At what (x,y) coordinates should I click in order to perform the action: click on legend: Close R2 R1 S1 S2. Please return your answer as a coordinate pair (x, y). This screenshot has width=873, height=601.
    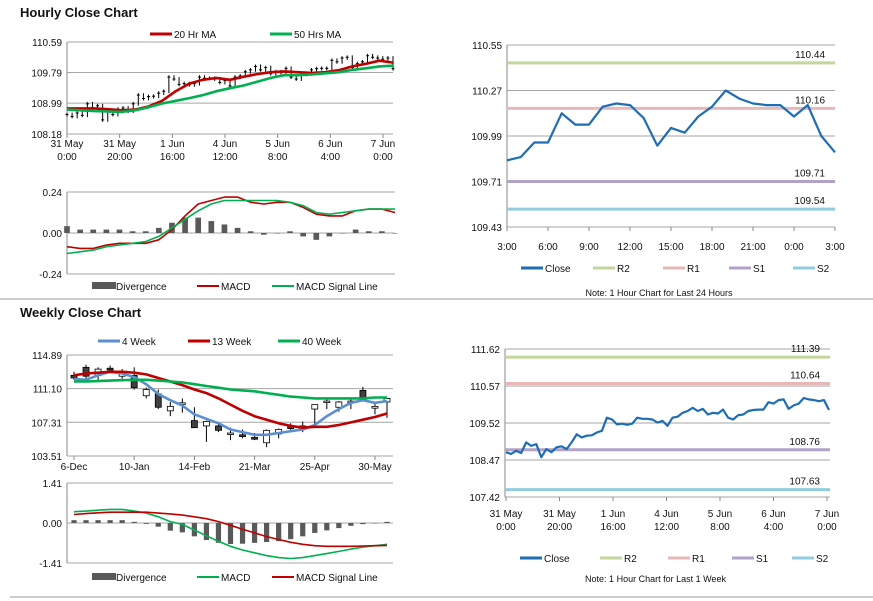
    Looking at the image, I should click on (674, 559).